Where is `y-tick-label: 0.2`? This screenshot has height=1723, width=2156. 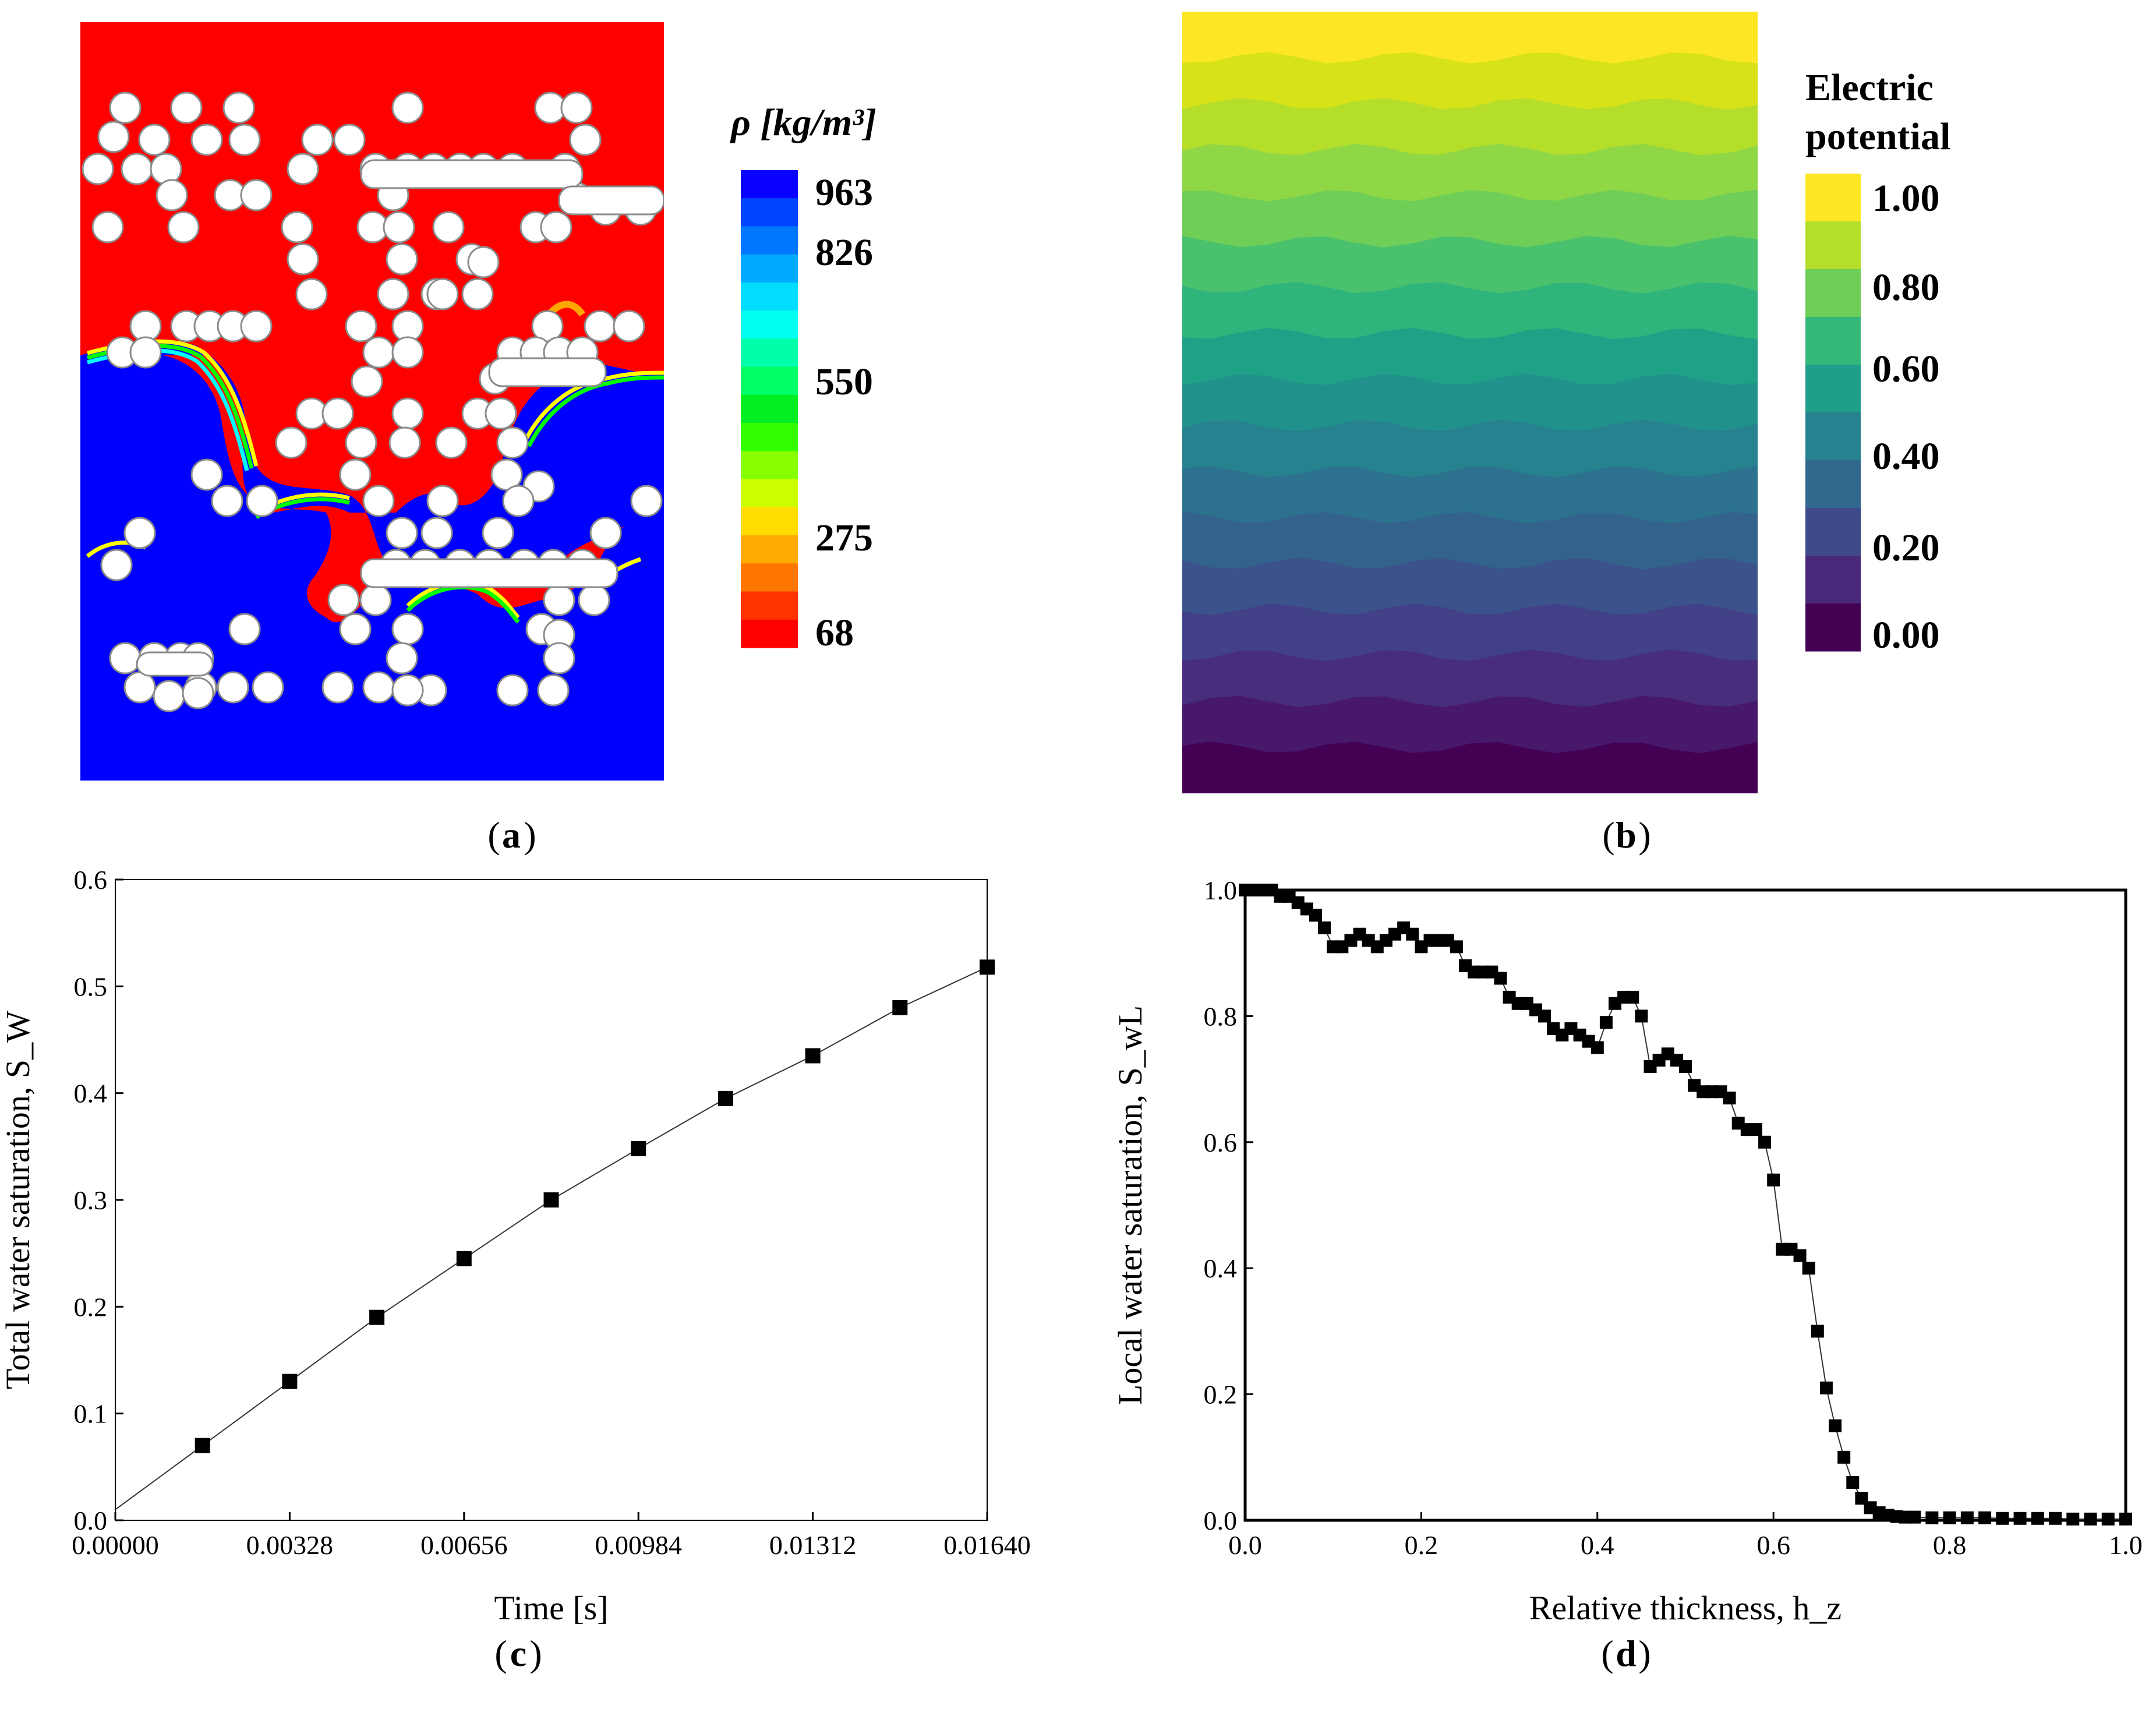 y-tick-label: 0.2 is located at coordinates (91, 1307).